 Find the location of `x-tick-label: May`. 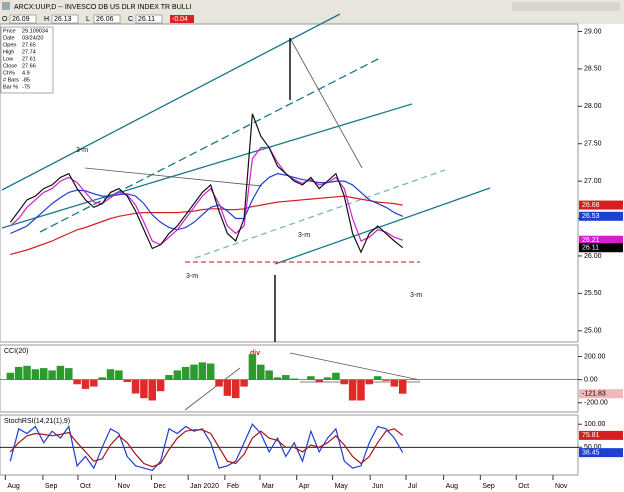

x-tick-label: May is located at coordinates (342, 486).